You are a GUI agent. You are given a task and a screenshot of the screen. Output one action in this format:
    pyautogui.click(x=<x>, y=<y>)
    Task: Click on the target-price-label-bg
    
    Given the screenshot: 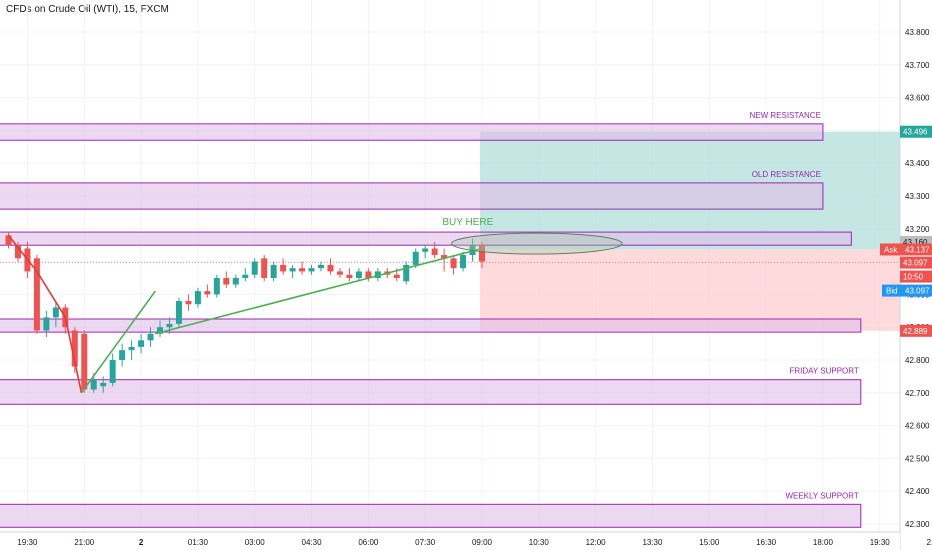 What is the action you would take?
    pyautogui.click(x=916, y=131)
    